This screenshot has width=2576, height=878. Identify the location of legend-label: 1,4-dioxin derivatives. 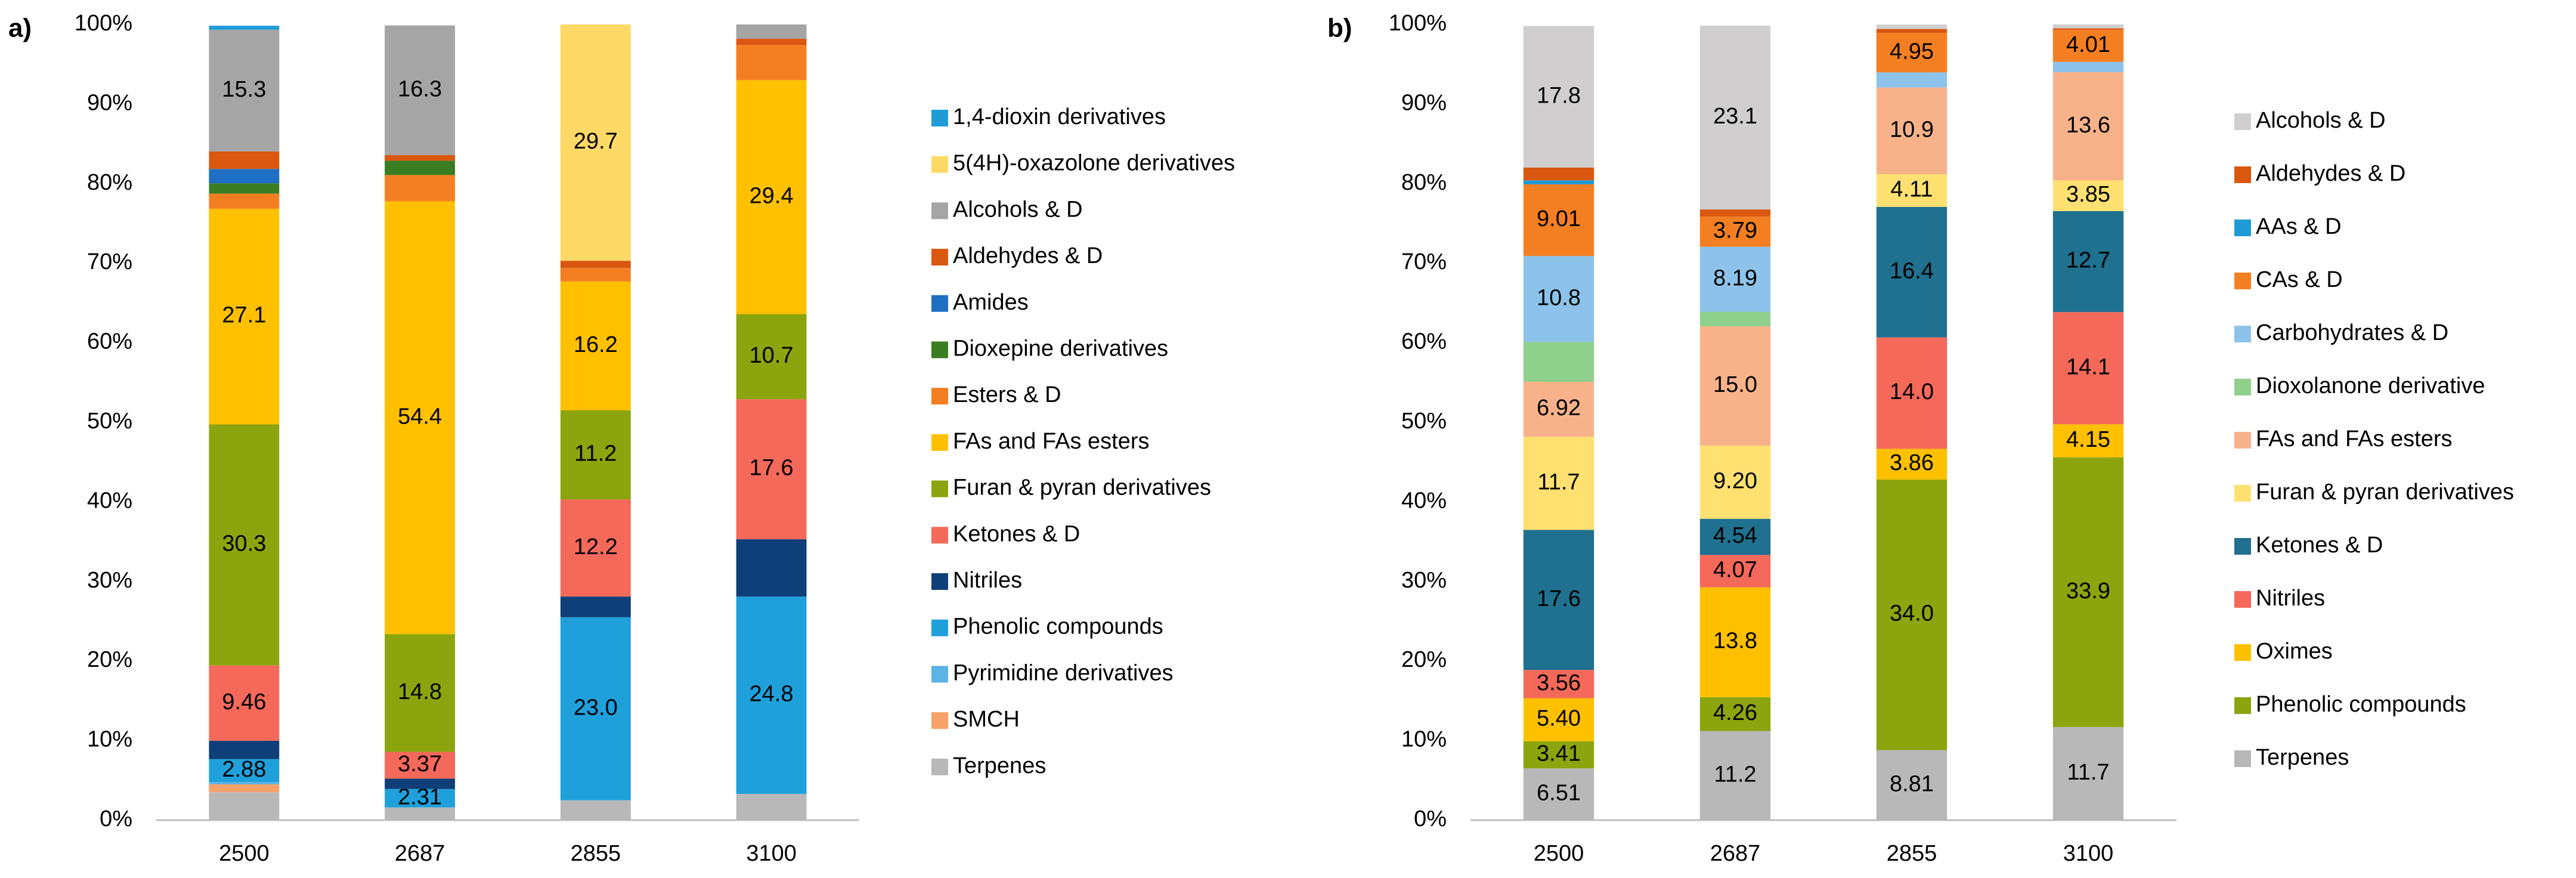
(1059, 116).